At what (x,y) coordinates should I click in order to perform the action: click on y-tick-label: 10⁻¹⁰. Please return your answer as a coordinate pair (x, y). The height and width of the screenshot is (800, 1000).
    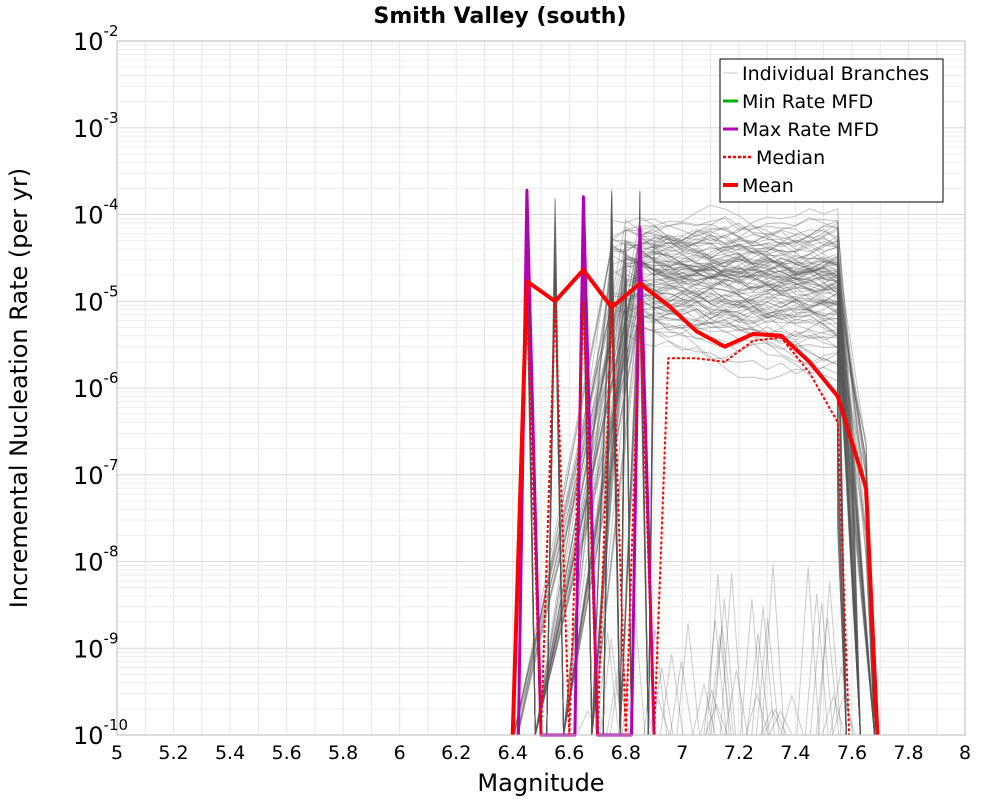
    Looking at the image, I should click on (100, 733).